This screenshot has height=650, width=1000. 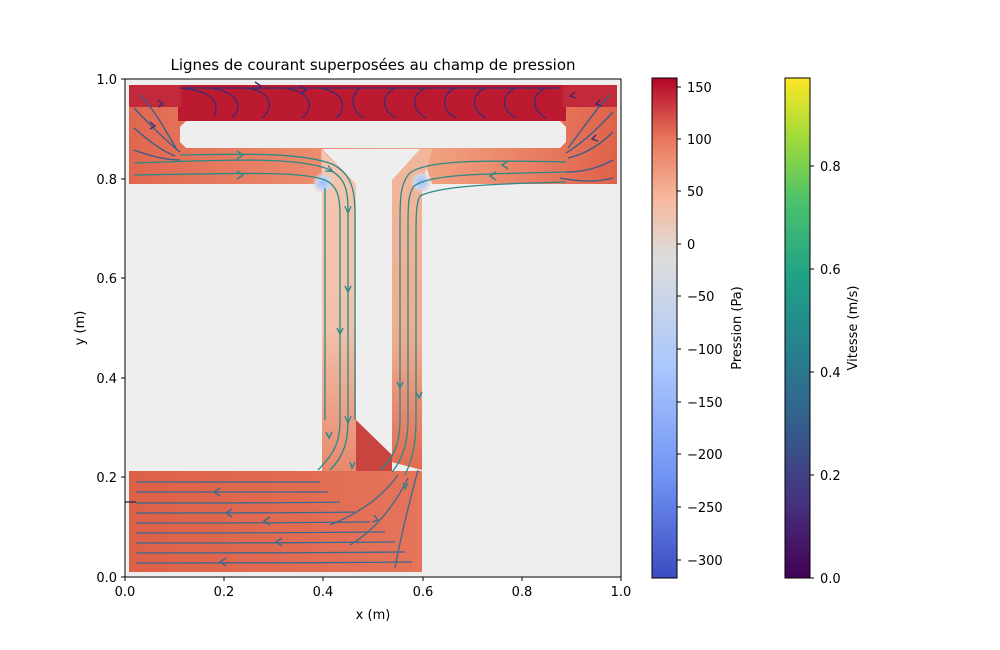 I want to click on velocity-colorbar: 0.0 0.2 0.4 0.6 0.8 Vitesse (m/s), so click(x=822, y=332).